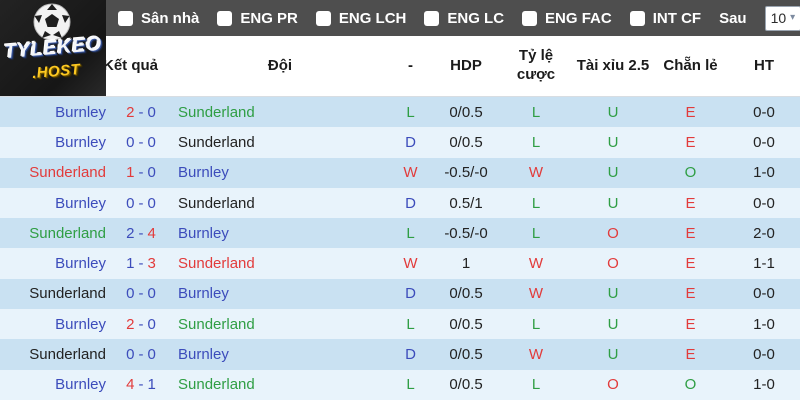 The height and width of the screenshot is (400, 800). Describe the element at coordinates (360, 18) in the screenshot. I see `filter-item-eng-lch: ENG LCH` at that location.